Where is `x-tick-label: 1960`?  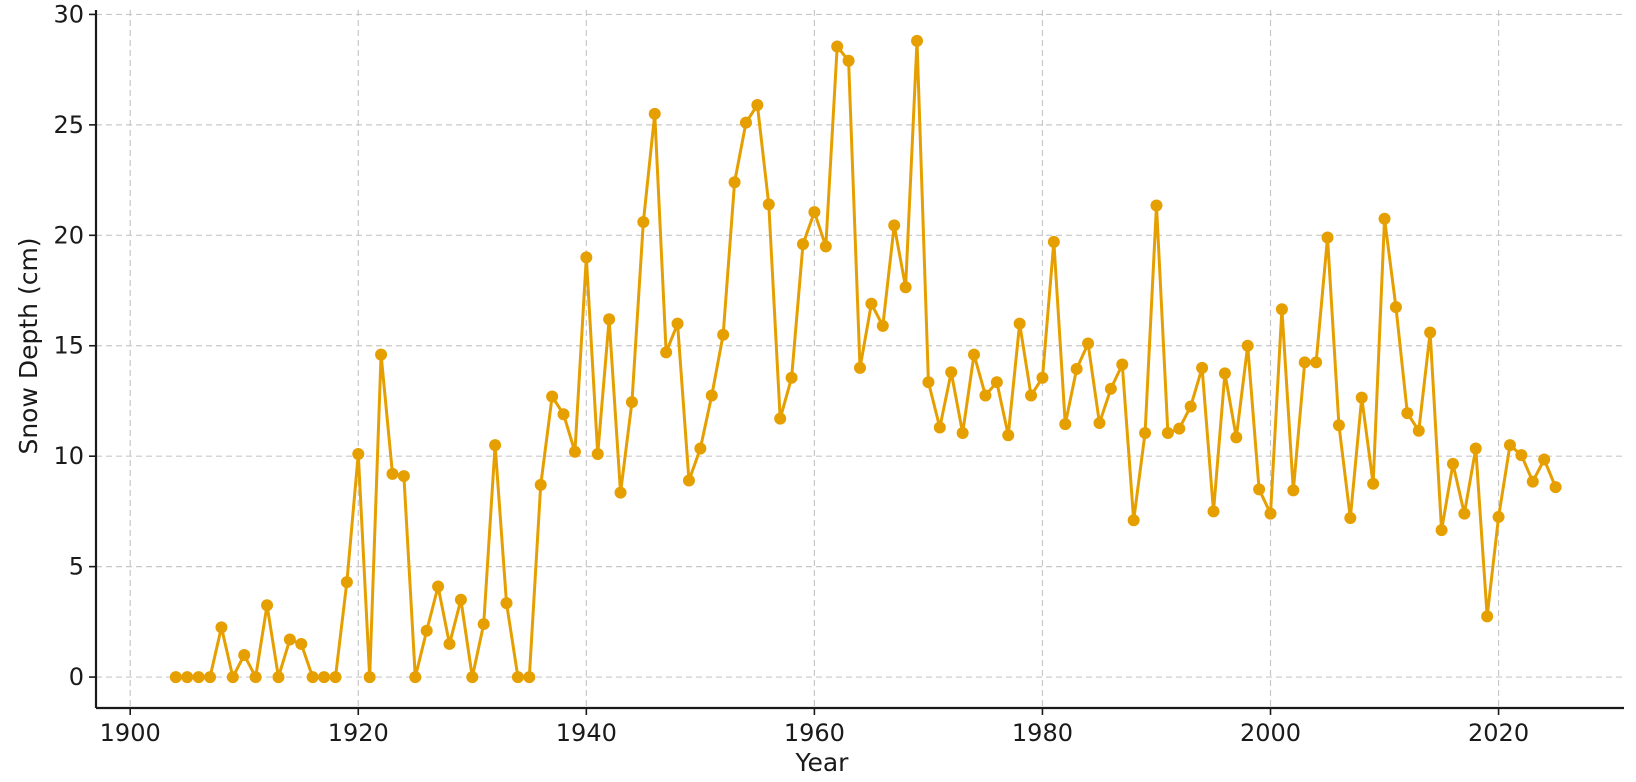 x-tick-label: 1960 is located at coordinates (814, 733).